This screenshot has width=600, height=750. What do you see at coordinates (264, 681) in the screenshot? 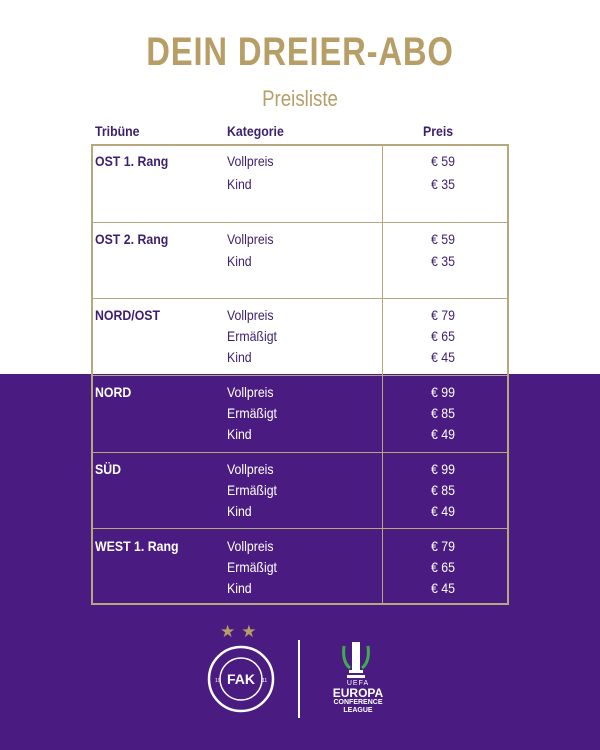
I see `svg-text: 11` at bounding box center [264, 681].